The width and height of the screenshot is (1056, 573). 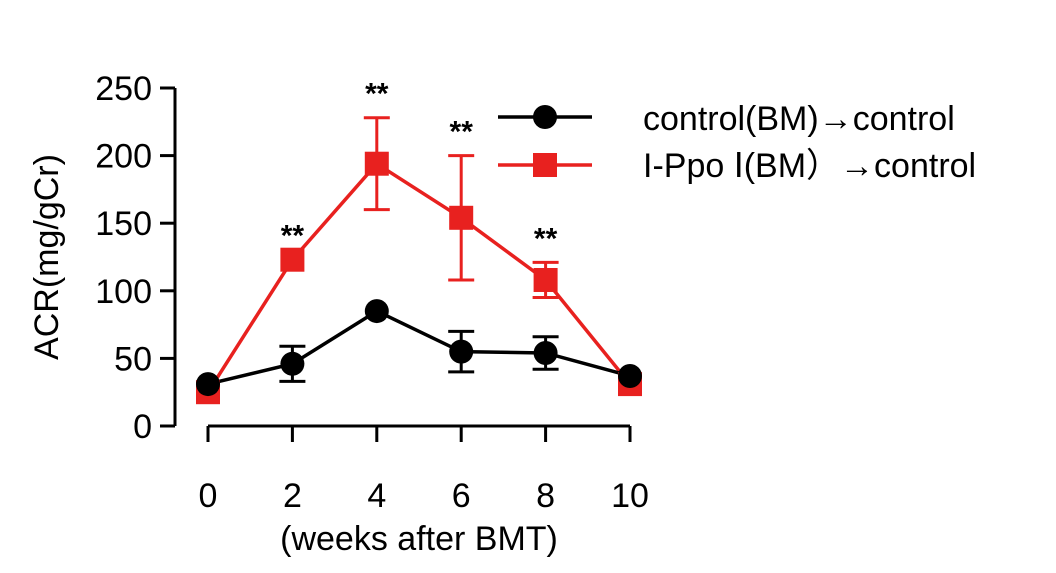 What do you see at coordinates (123, 292) in the screenshot?
I see `y-tick-label-2: 100` at bounding box center [123, 292].